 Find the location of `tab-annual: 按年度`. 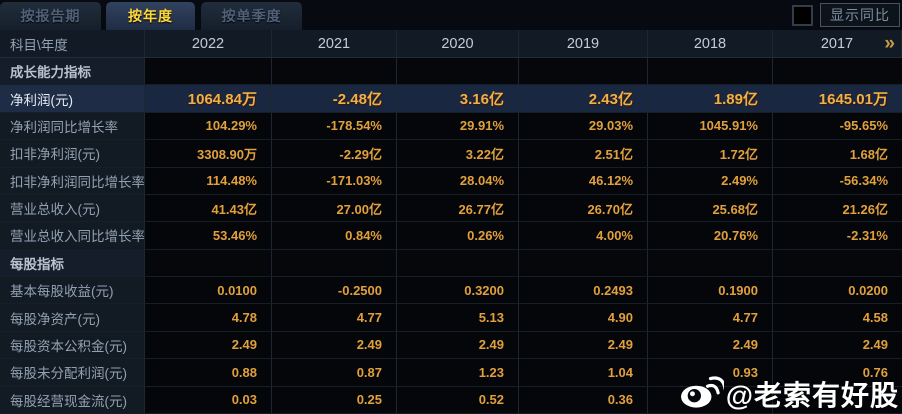

tab-annual: 按年度 is located at coordinates (150, 16).